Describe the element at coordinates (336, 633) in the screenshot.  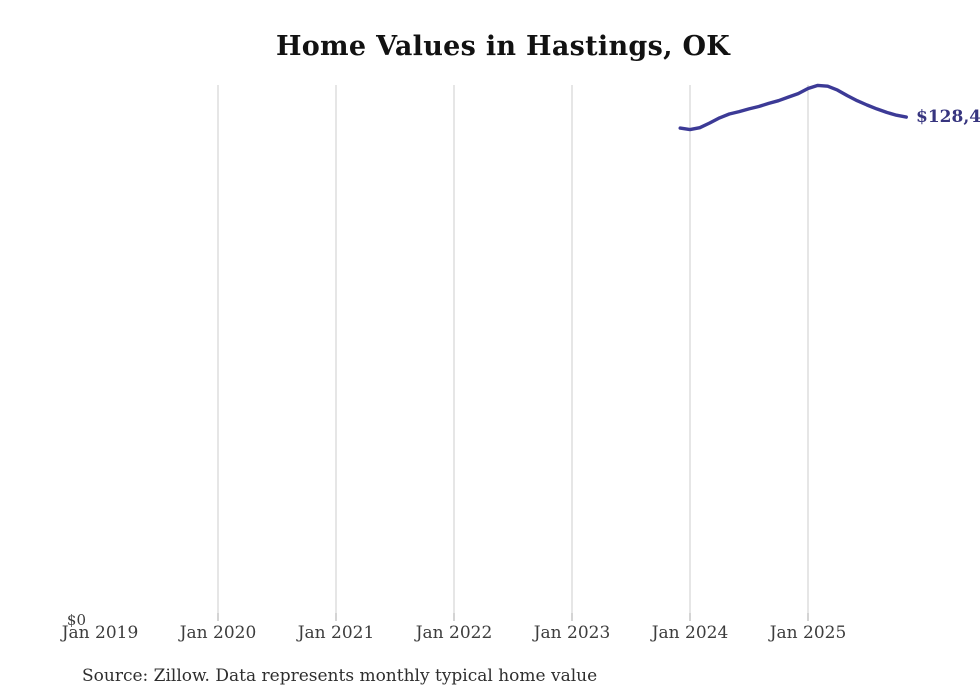
I see `x-tick-label: Jan 2021` at that location.